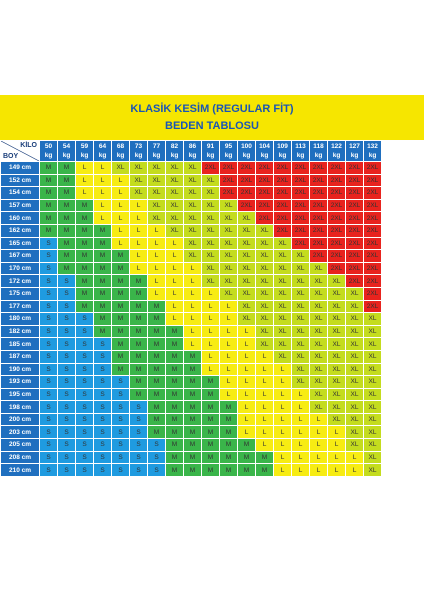 The height and width of the screenshot is (600, 424). I want to click on table-row: 190 cm S S S S M M M M M L L L L L XL XL XL XL XL, so click(191, 369).